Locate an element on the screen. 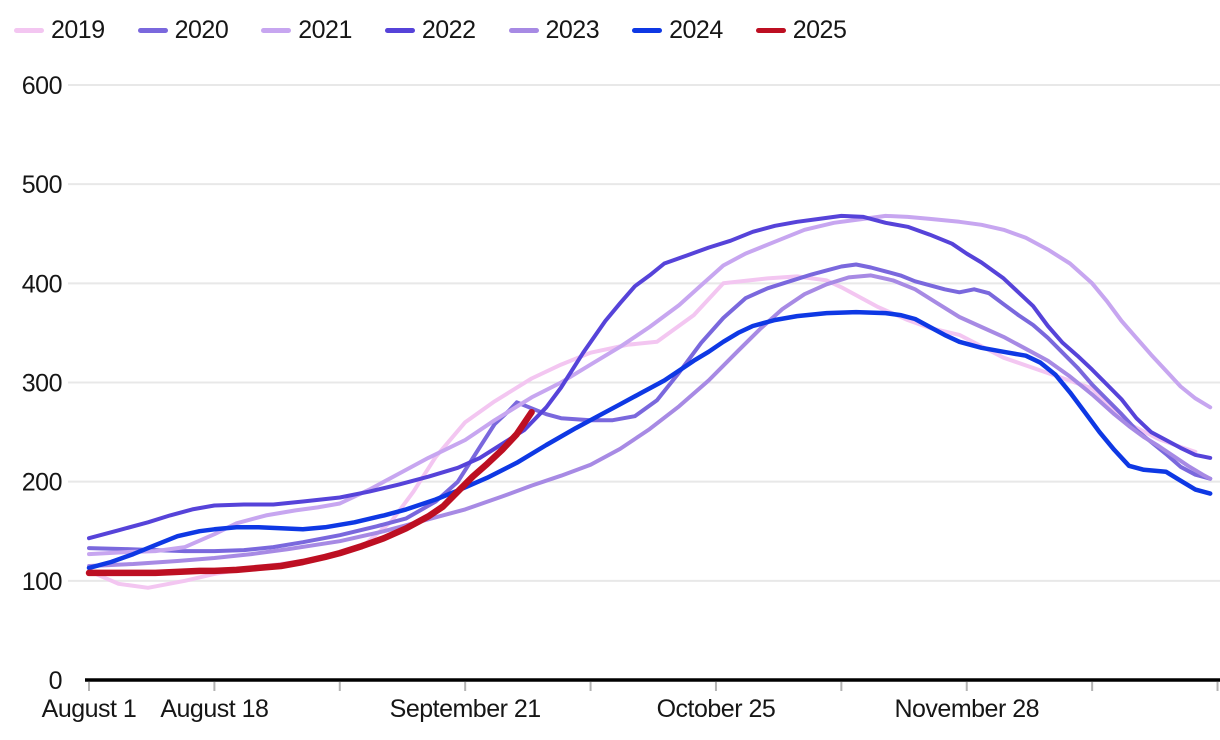 This screenshot has width=1220, height=740. chart-legend: 2019 2020 2021 2022 2023 2024 2025 is located at coordinates (430, 30).